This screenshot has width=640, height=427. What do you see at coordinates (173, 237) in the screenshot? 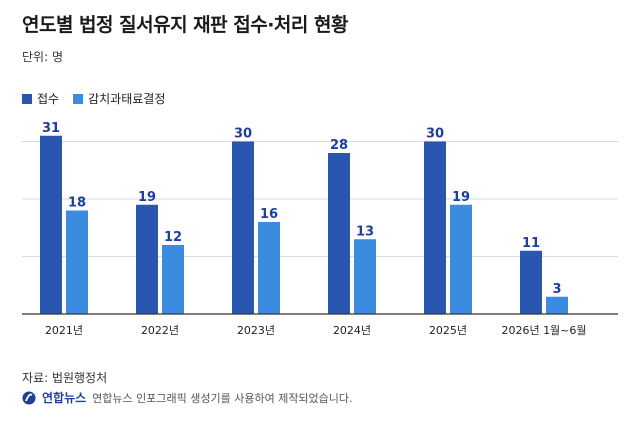
I see `data-label: 12` at bounding box center [173, 237].